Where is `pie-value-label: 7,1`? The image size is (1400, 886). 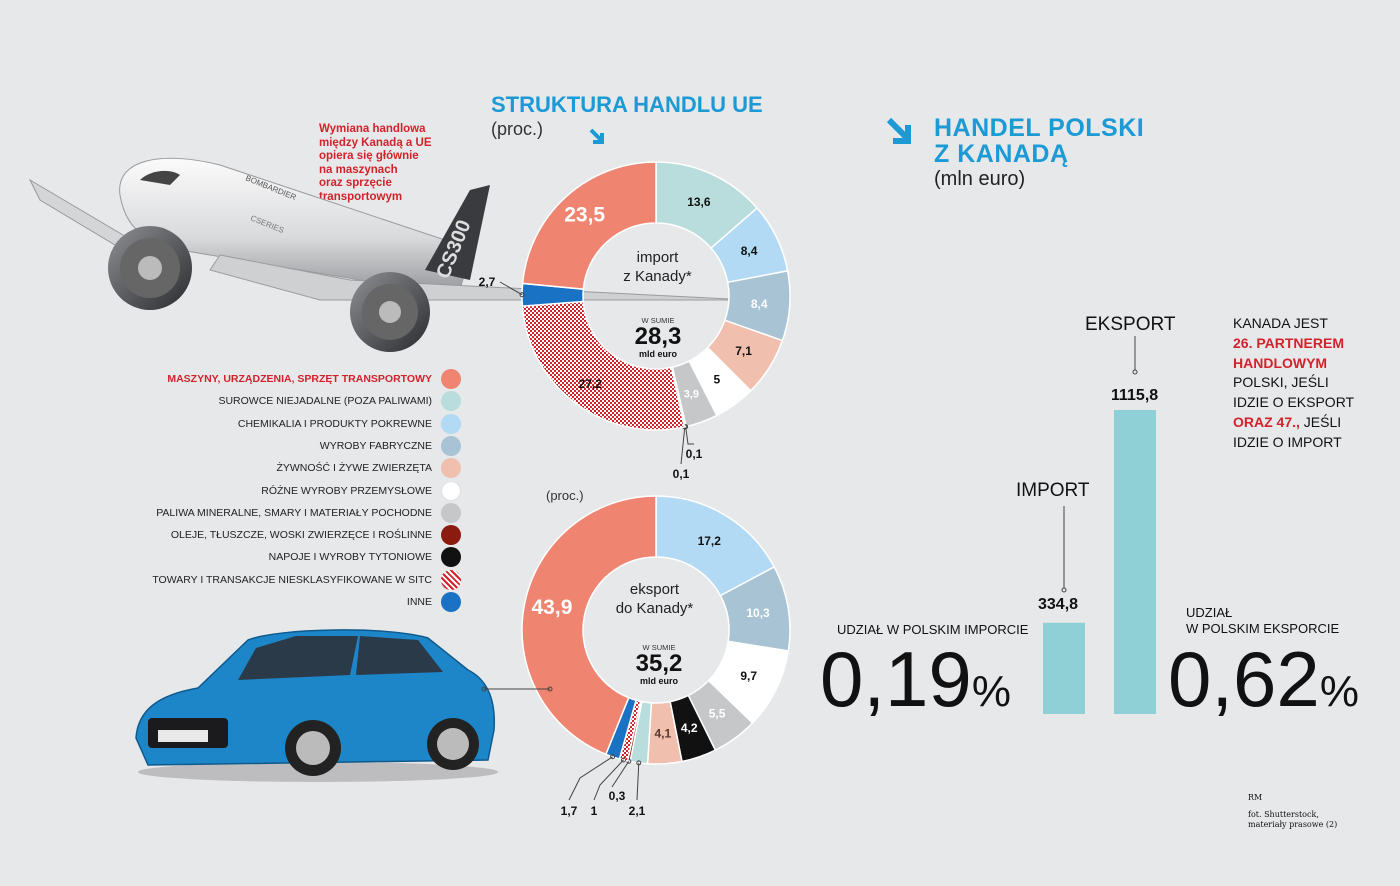
pie-value-label: 7,1 is located at coordinates (743, 351).